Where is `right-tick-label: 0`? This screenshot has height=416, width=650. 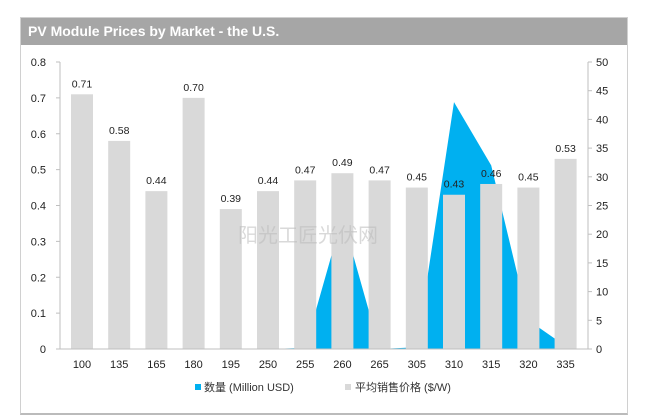
right-tick-label: 0 is located at coordinates (599, 350).